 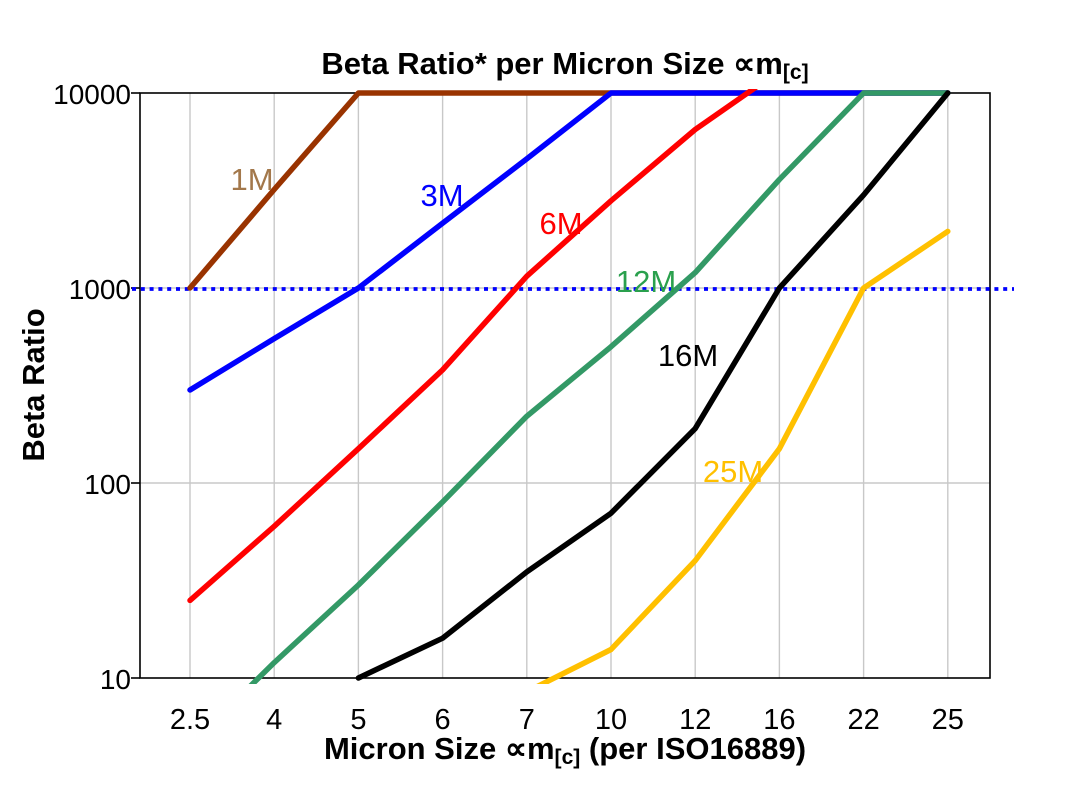 What do you see at coordinates (733, 471) in the screenshot?
I see `series-label-25M: 25M` at bounding box center [733, 471].